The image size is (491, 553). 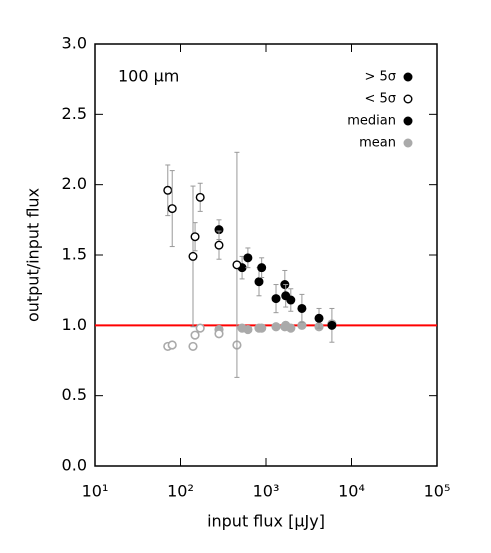 I want to click on y-tick-label: 1.0, so click(x=74, y=324).